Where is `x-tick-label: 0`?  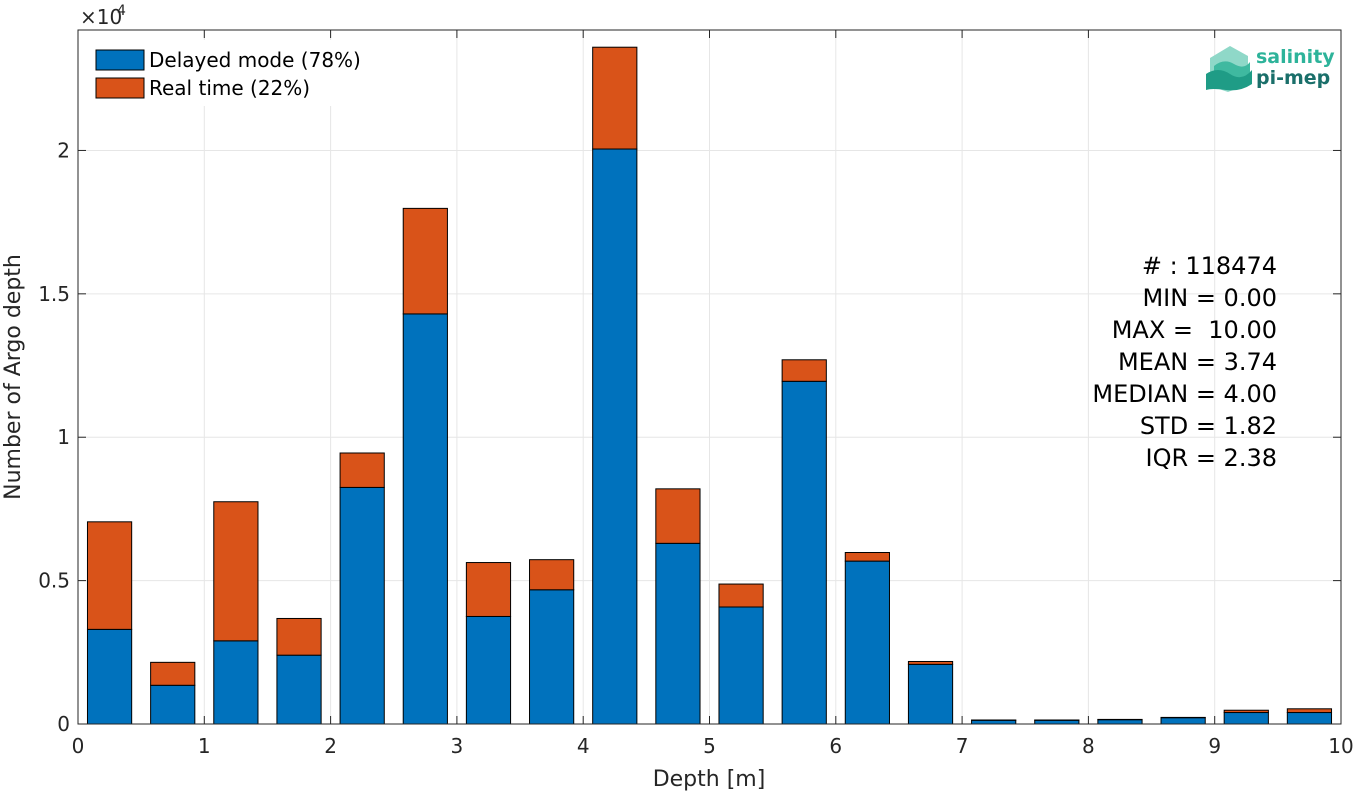 x-tick-label: 0 is located at coordinates (78, 746).